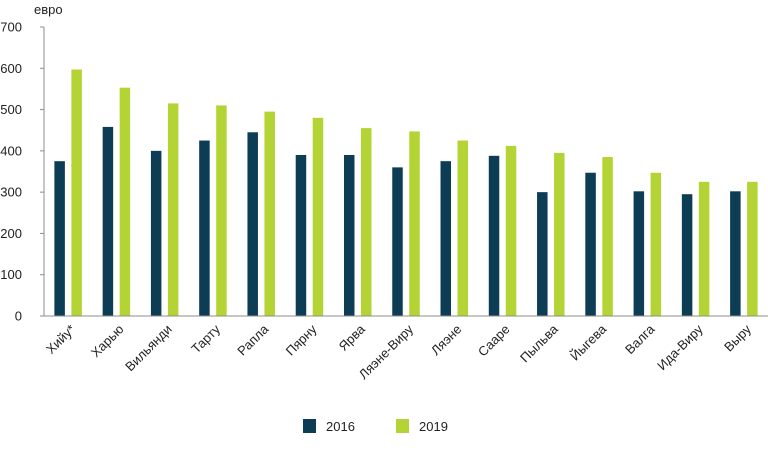  Describe the element at coordinates (205, 338) in the screenshot. I see `x-category-label: Тарту` at that location.